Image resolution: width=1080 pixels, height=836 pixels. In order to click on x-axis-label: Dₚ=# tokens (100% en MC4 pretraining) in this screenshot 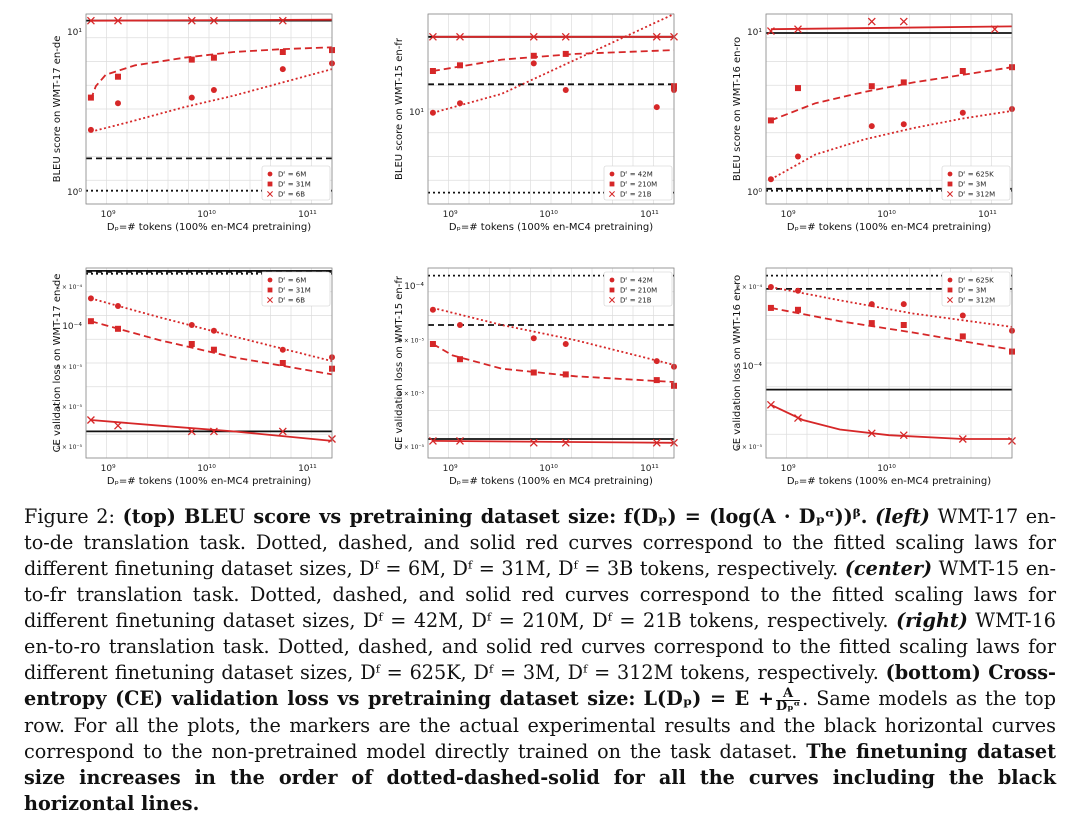, I will do `click(551, 481)`.